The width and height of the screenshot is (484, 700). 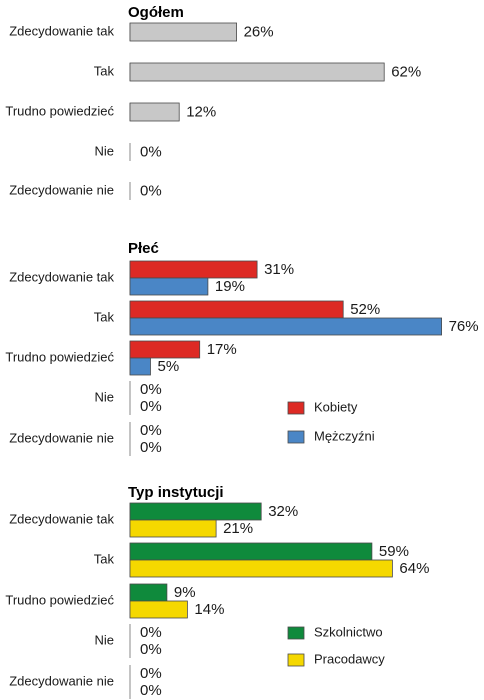 What do you see at coordinates (209, 609) in the screenshot?
I see `data-label: 14%` at bounding box center [209, 609].